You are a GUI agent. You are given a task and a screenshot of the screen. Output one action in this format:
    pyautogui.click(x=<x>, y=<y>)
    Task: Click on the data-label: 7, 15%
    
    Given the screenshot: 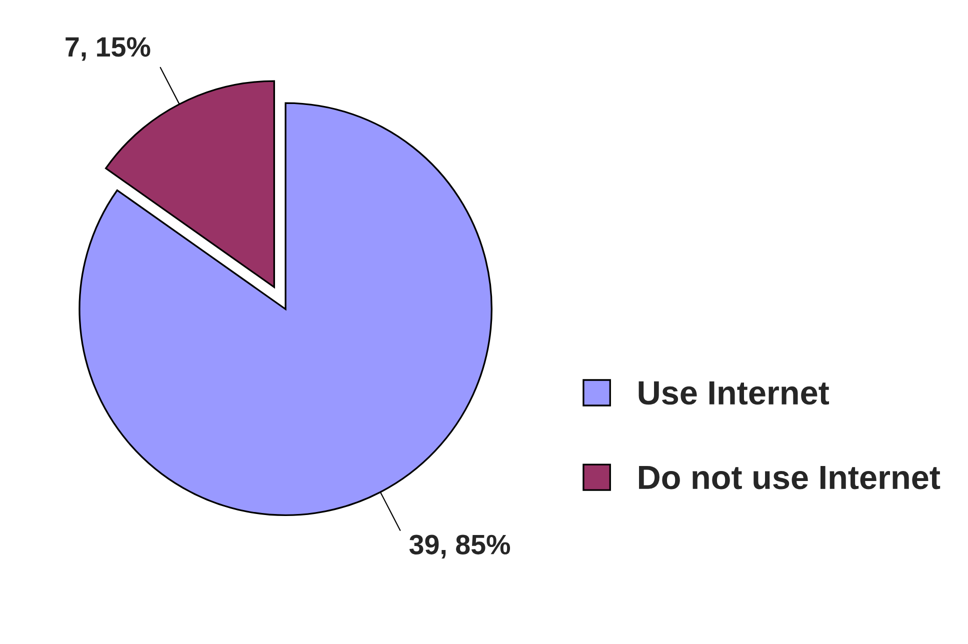 What is the action you would take?
    pyautogui.click(x=108, y=49)
    